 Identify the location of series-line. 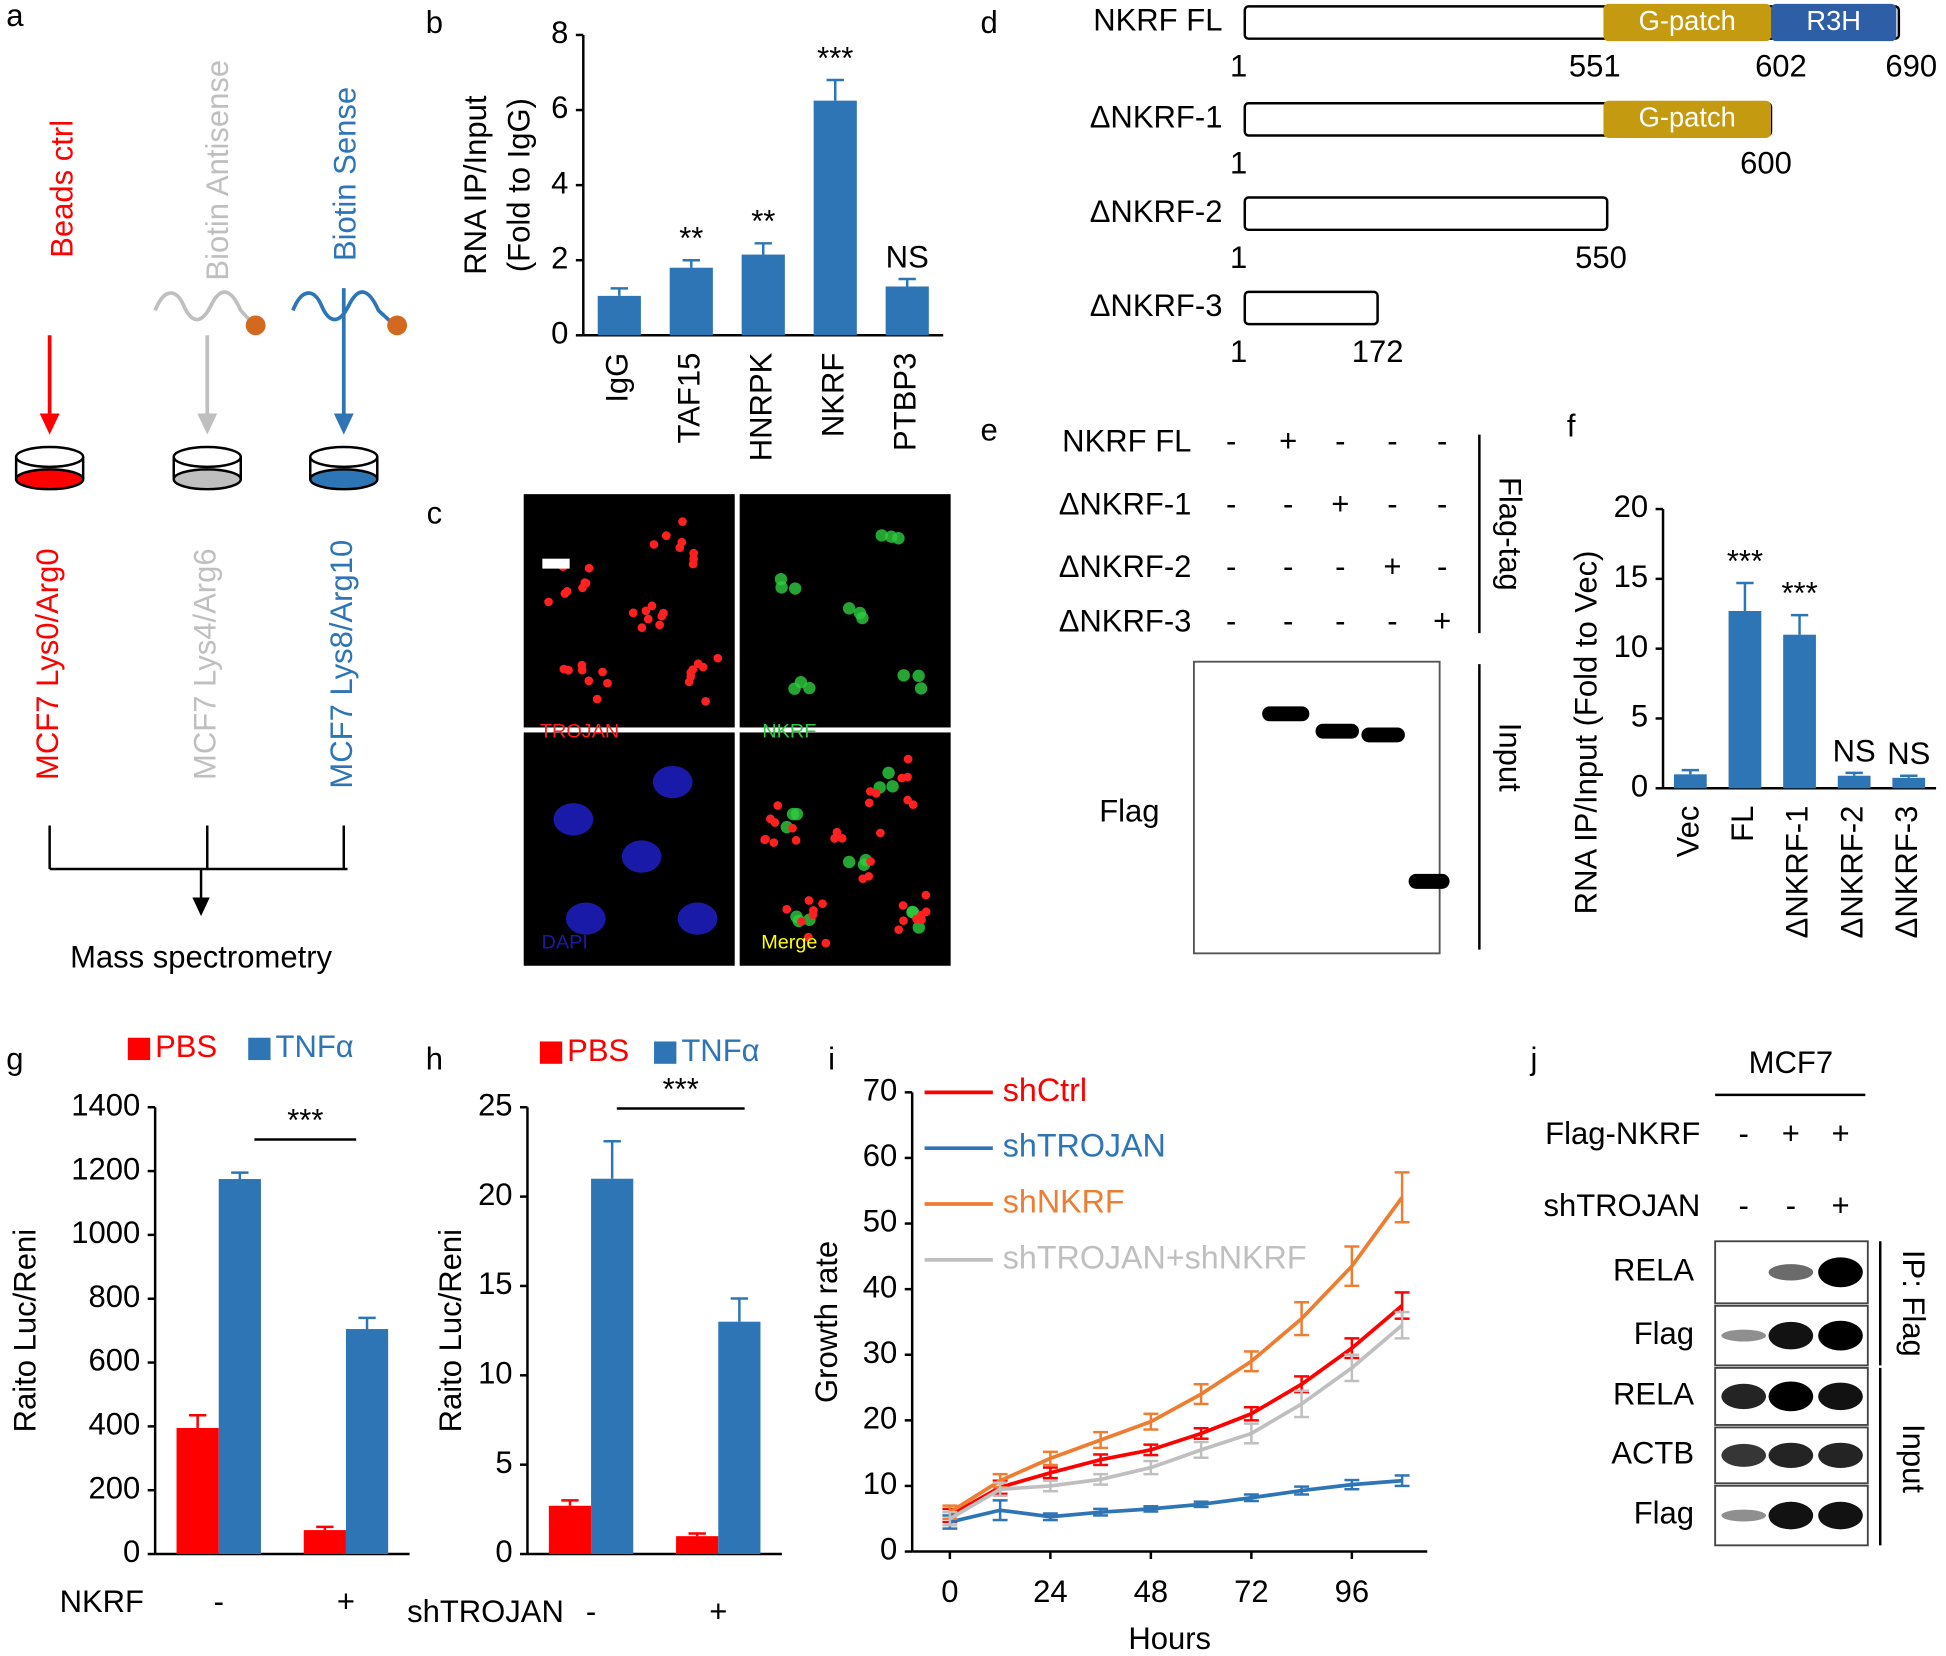
(1176, 1501).